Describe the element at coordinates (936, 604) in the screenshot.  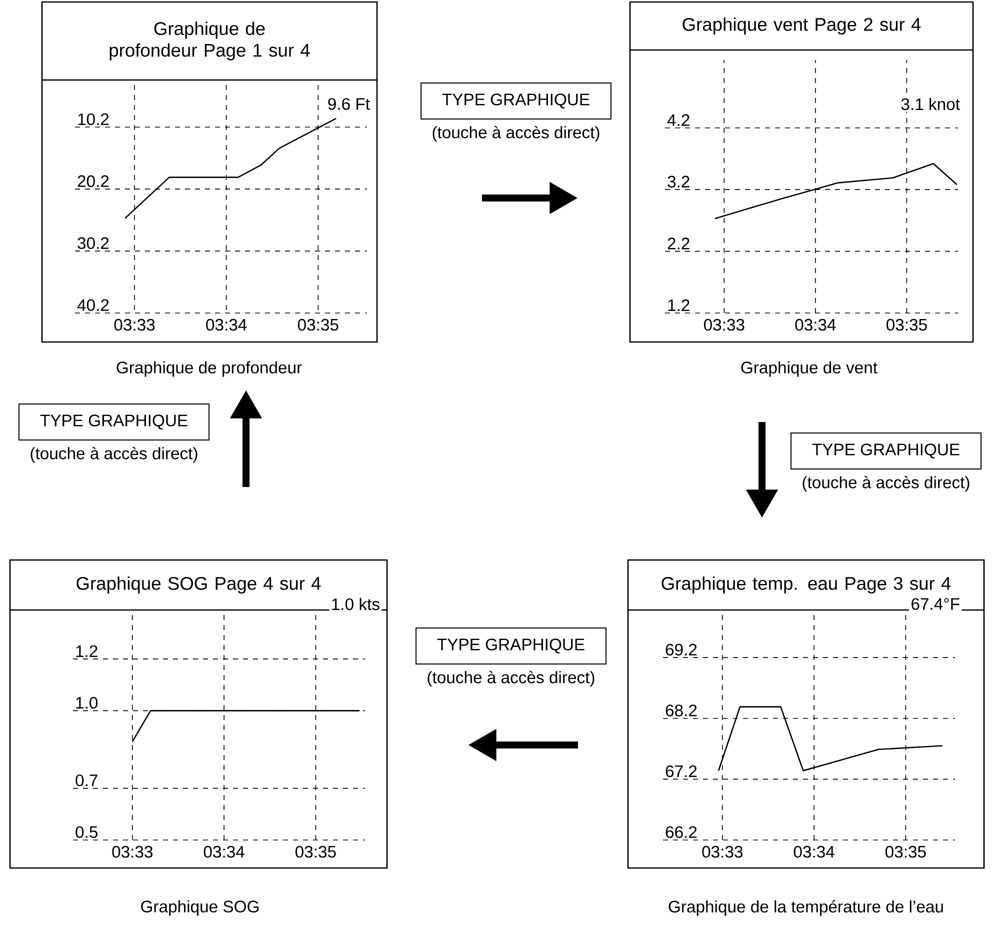
I see `text: 67.4°F` at that location.